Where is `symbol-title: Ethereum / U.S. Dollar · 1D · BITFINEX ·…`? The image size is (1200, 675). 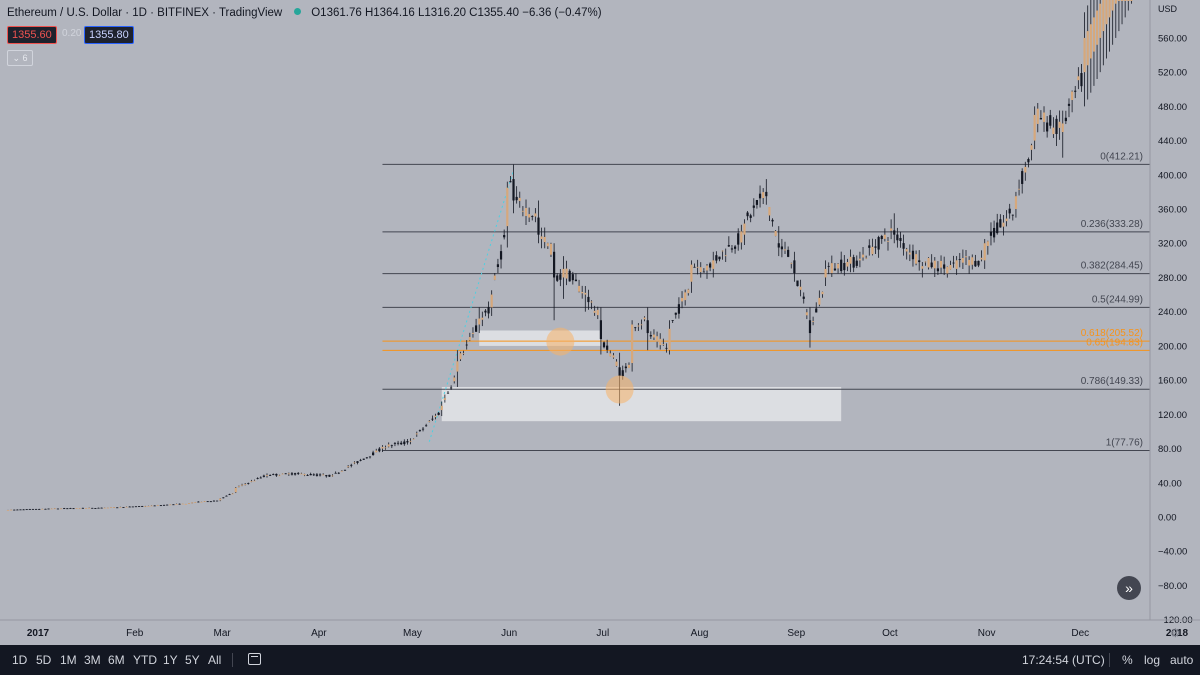 symbol-title: Ethereum / U.S. Dollar · 1D · BITFINEX ·… is located at coordinates (145, 13).